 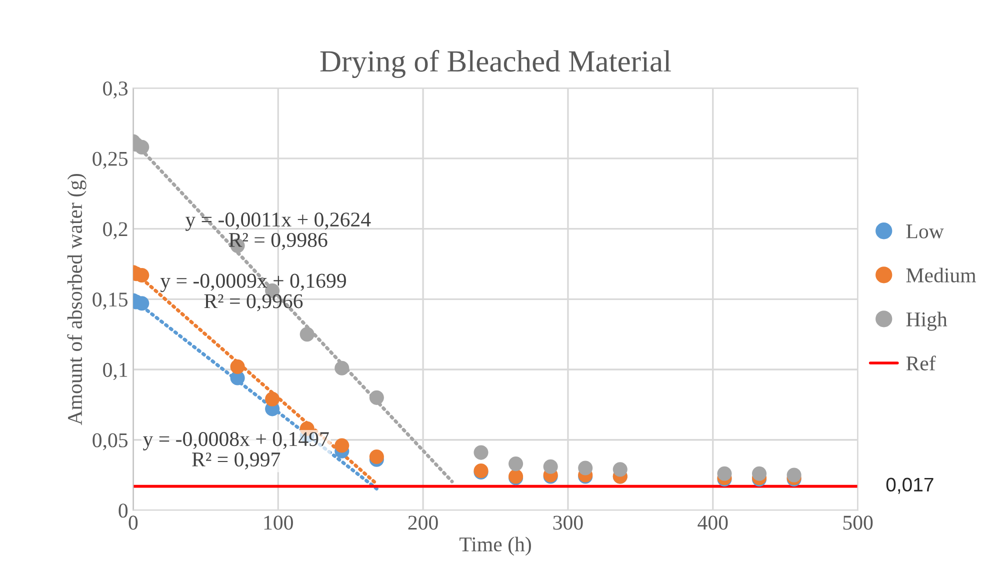 What do you see at coordinates (253, 293) in the screenshot?
I see `annotation: y = -0,0009x + 0,1699 R² = 0,9966` at bounding box center [253, 293].